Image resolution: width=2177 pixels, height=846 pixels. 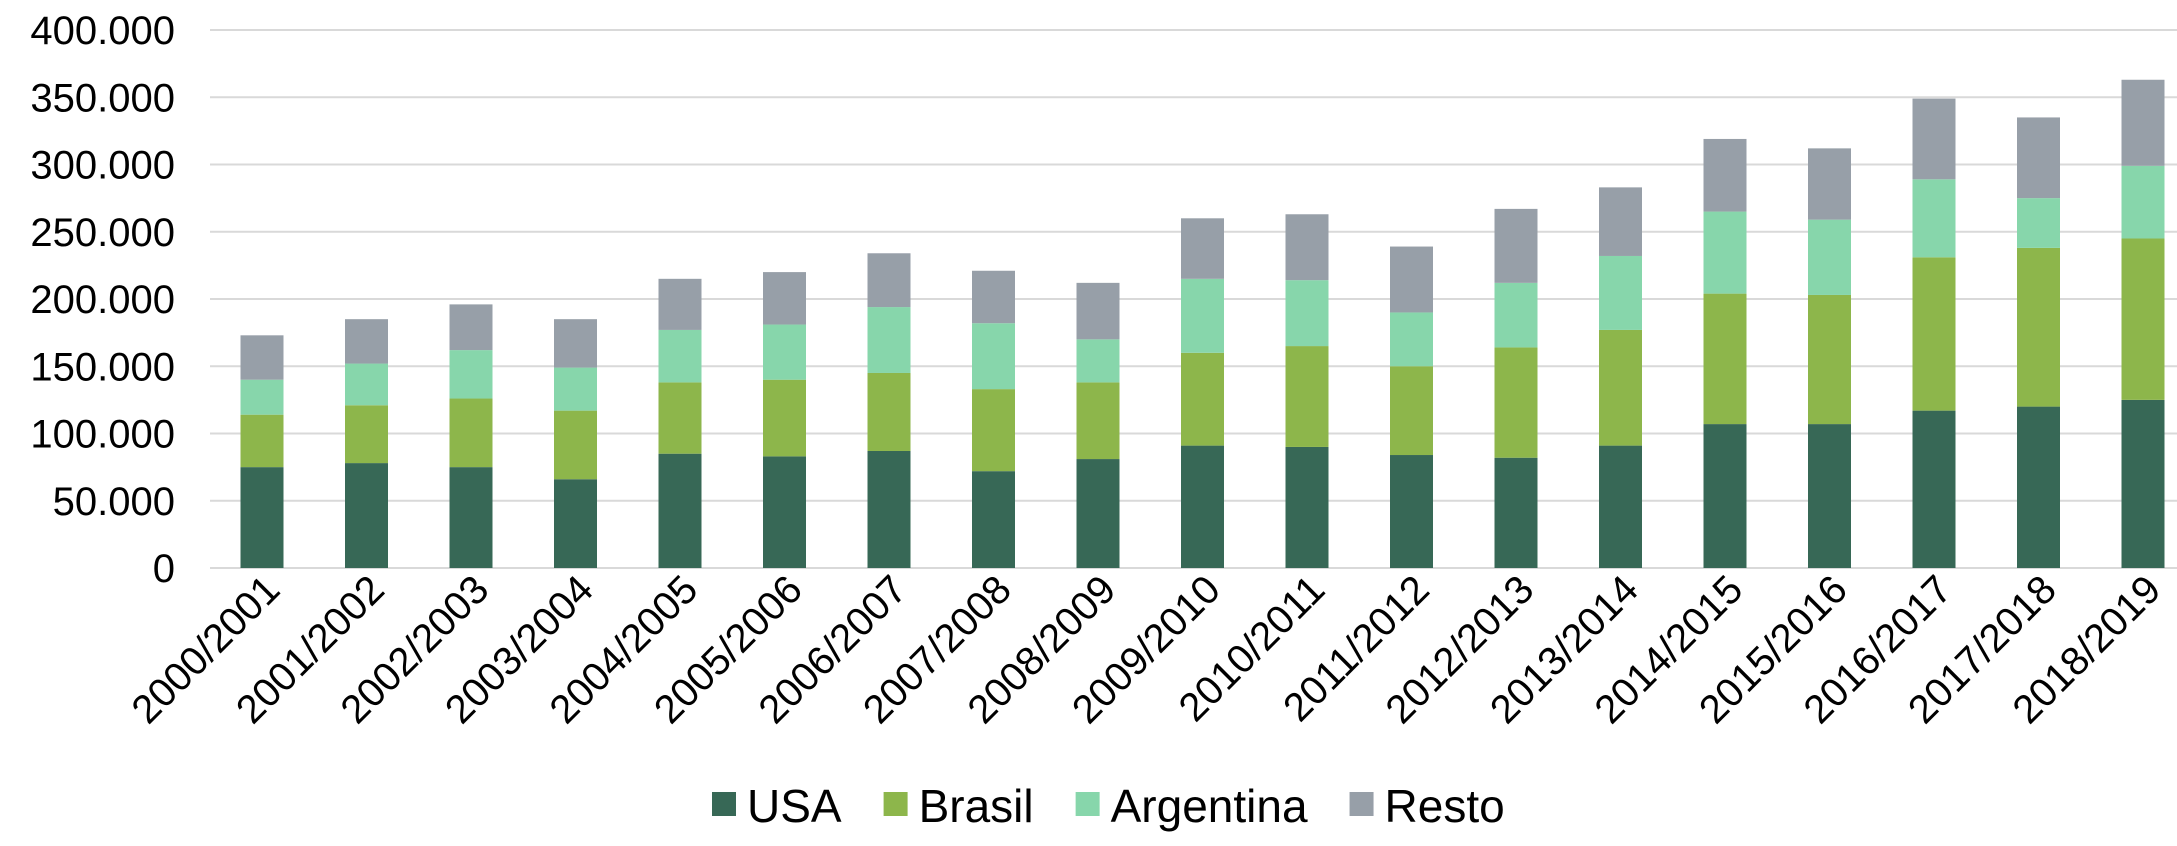 I want to click on legend-label: Argentina, so click(x=1209, y=806).